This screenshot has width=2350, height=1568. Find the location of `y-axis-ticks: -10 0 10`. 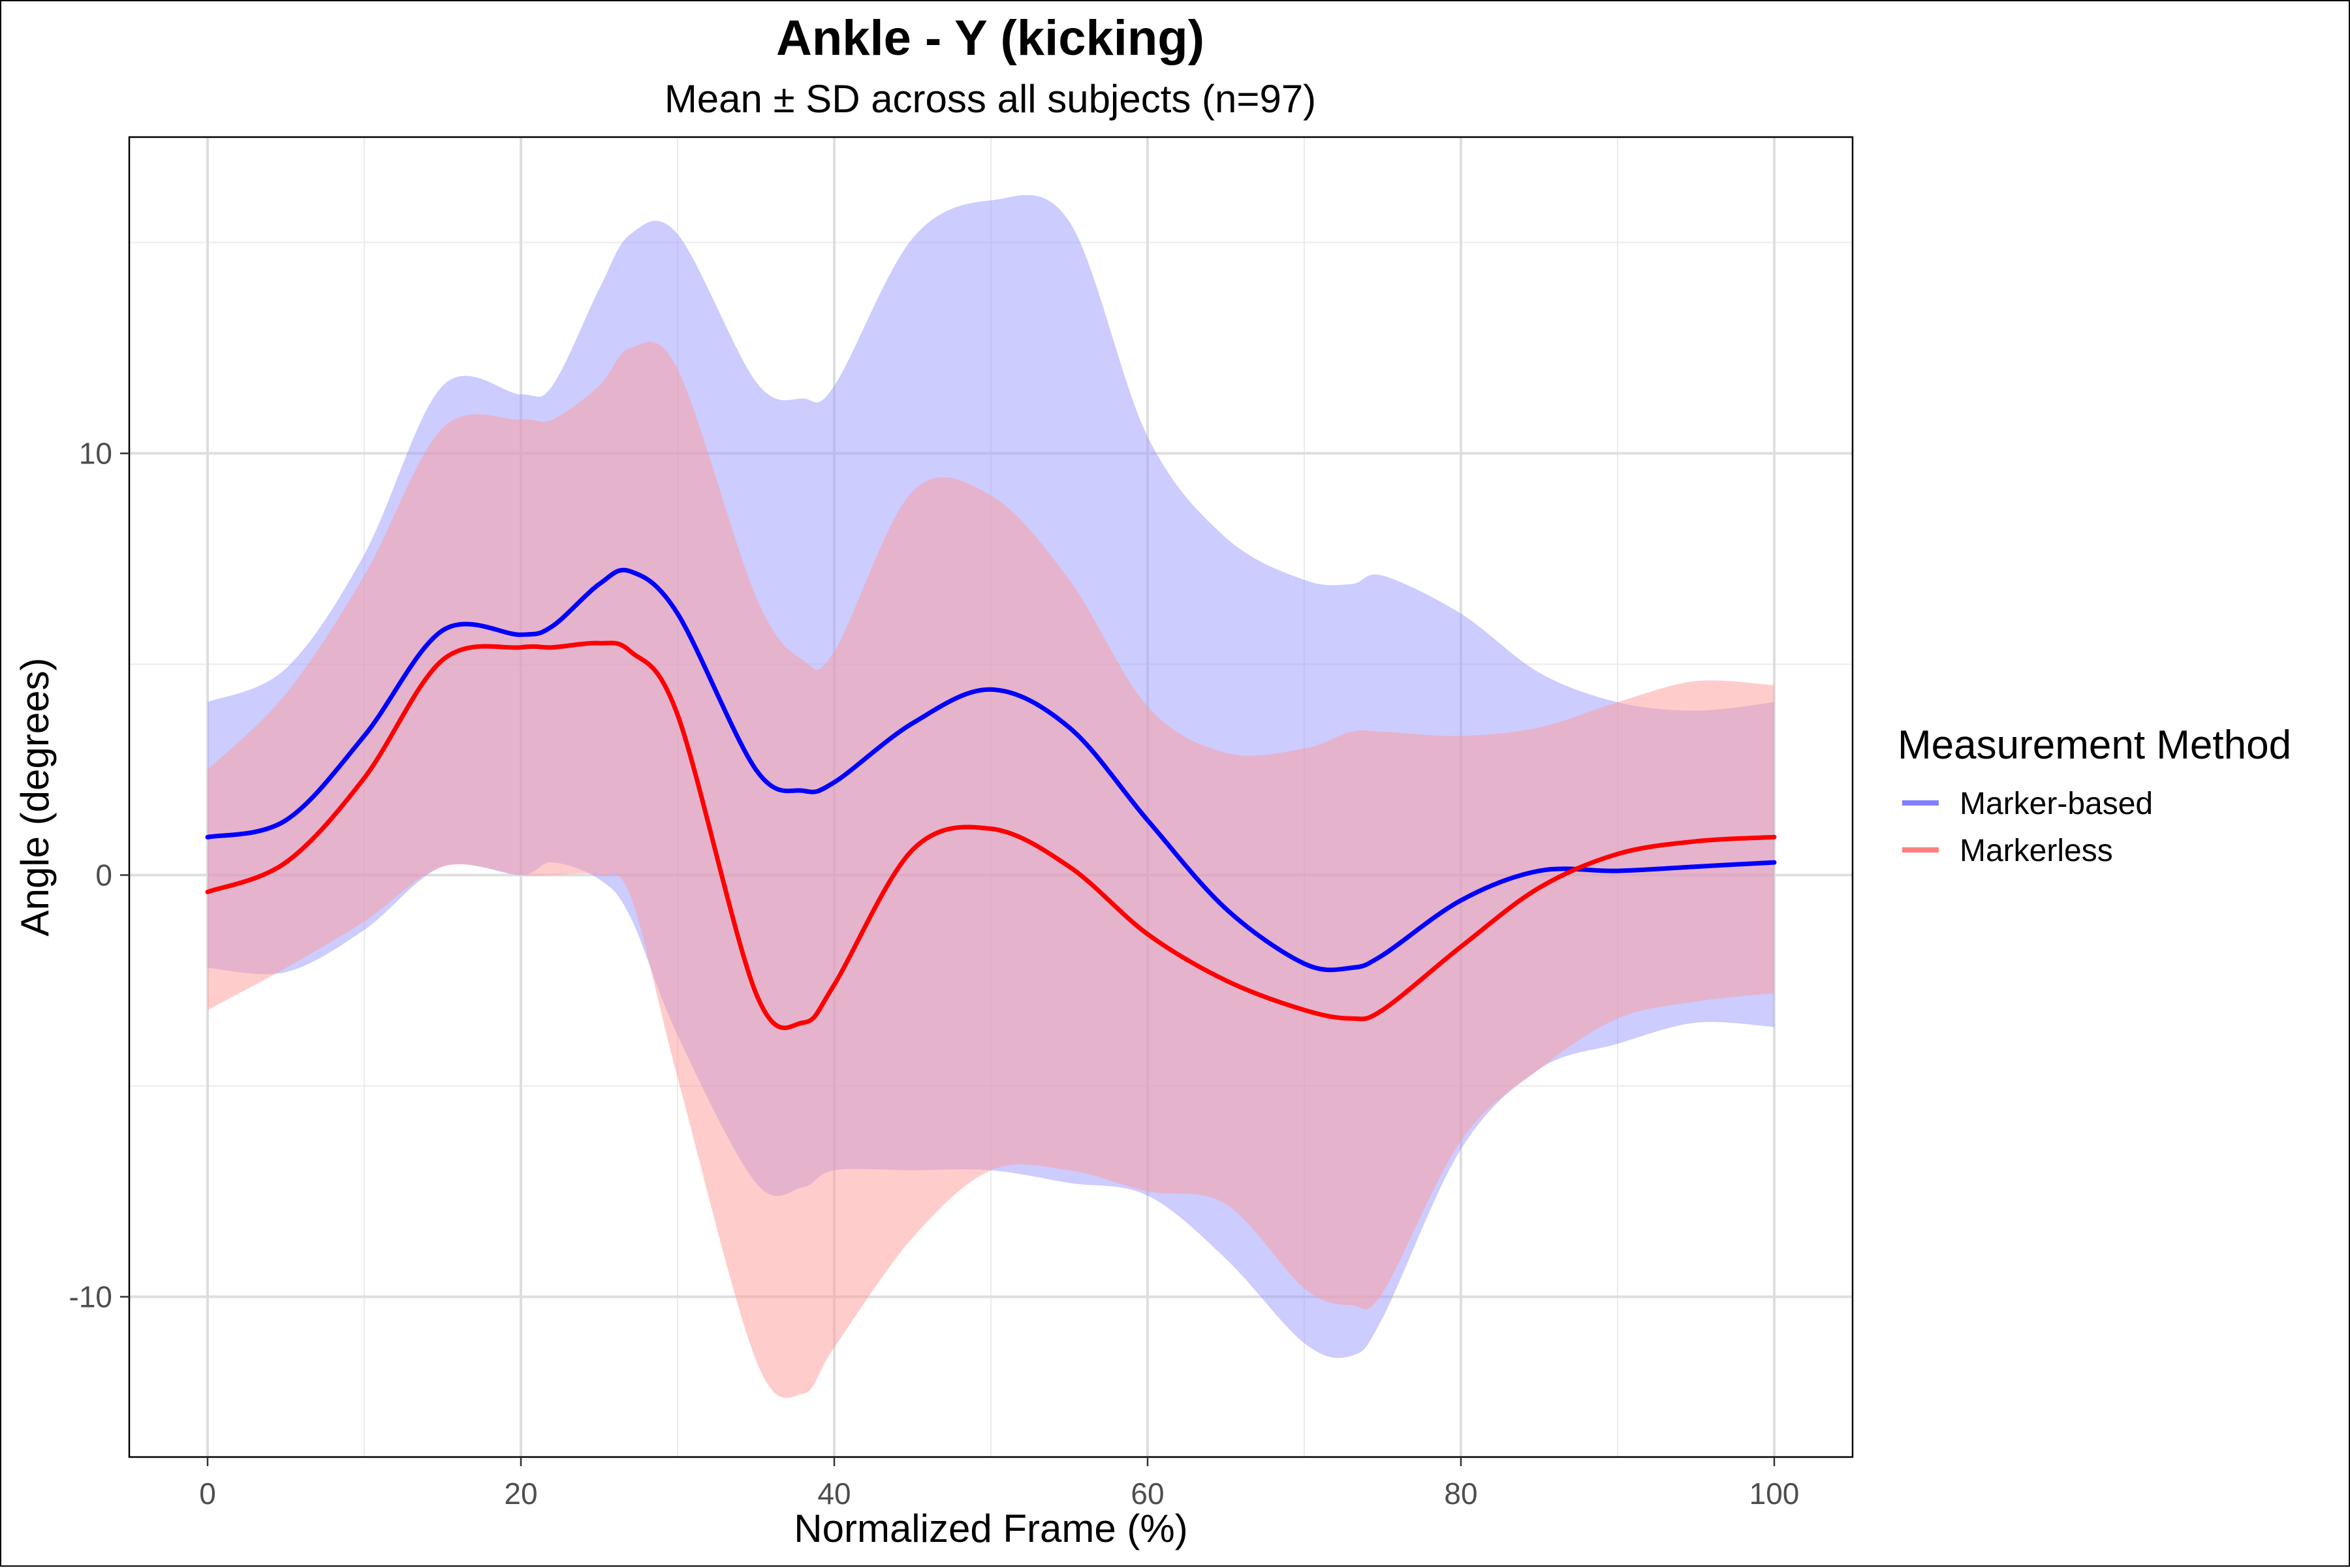

y-axis-ticks: -10 0 10 is located at coordinates (99, 876).